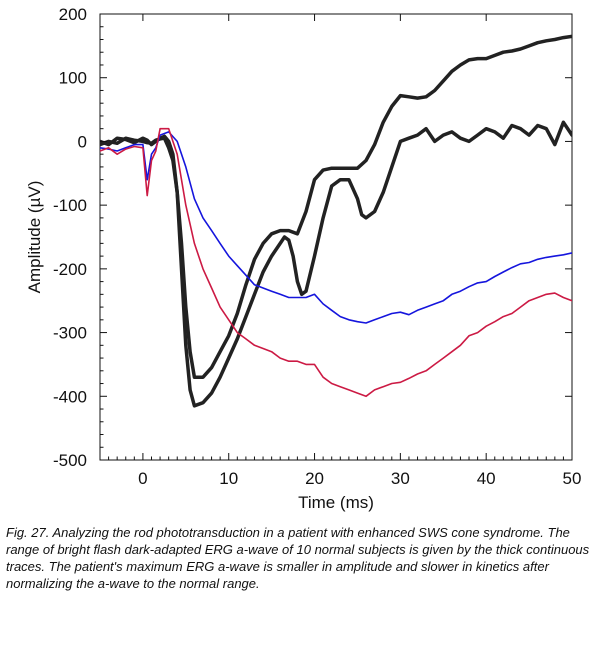 The height and width of the screenshot is (670, 600). I want to click on x-tick-label: 20, so click(314, 478).